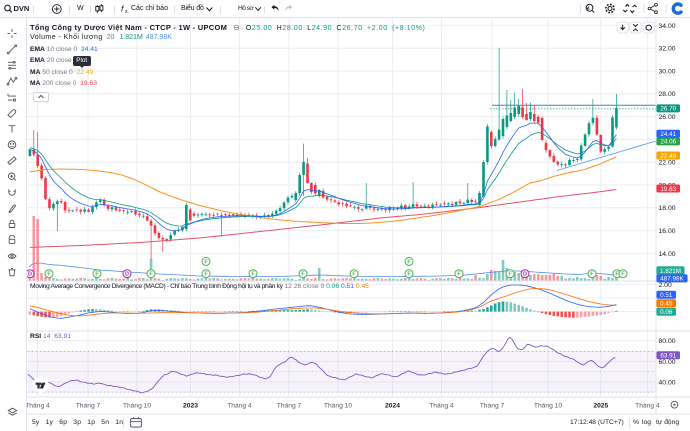 The height and width of the screenshot is (431, 690). I want to click on svg-text: 32.00, so click(667, 49).